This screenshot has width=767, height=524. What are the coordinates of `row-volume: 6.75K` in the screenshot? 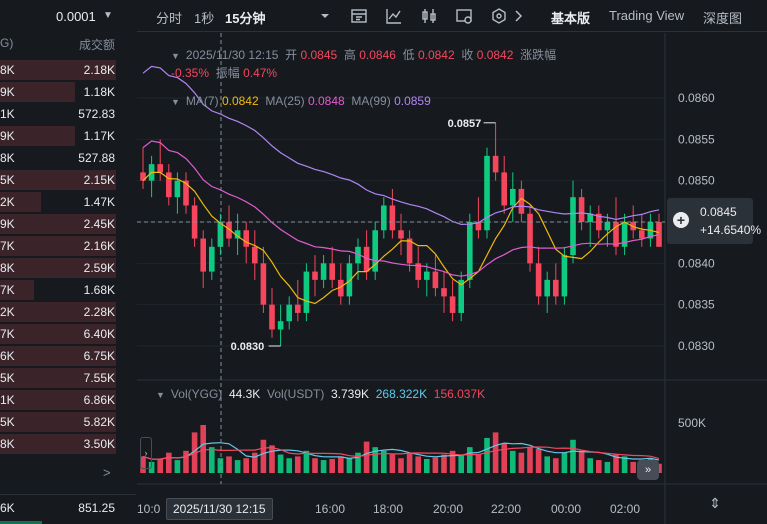 It's located at (99, 356).